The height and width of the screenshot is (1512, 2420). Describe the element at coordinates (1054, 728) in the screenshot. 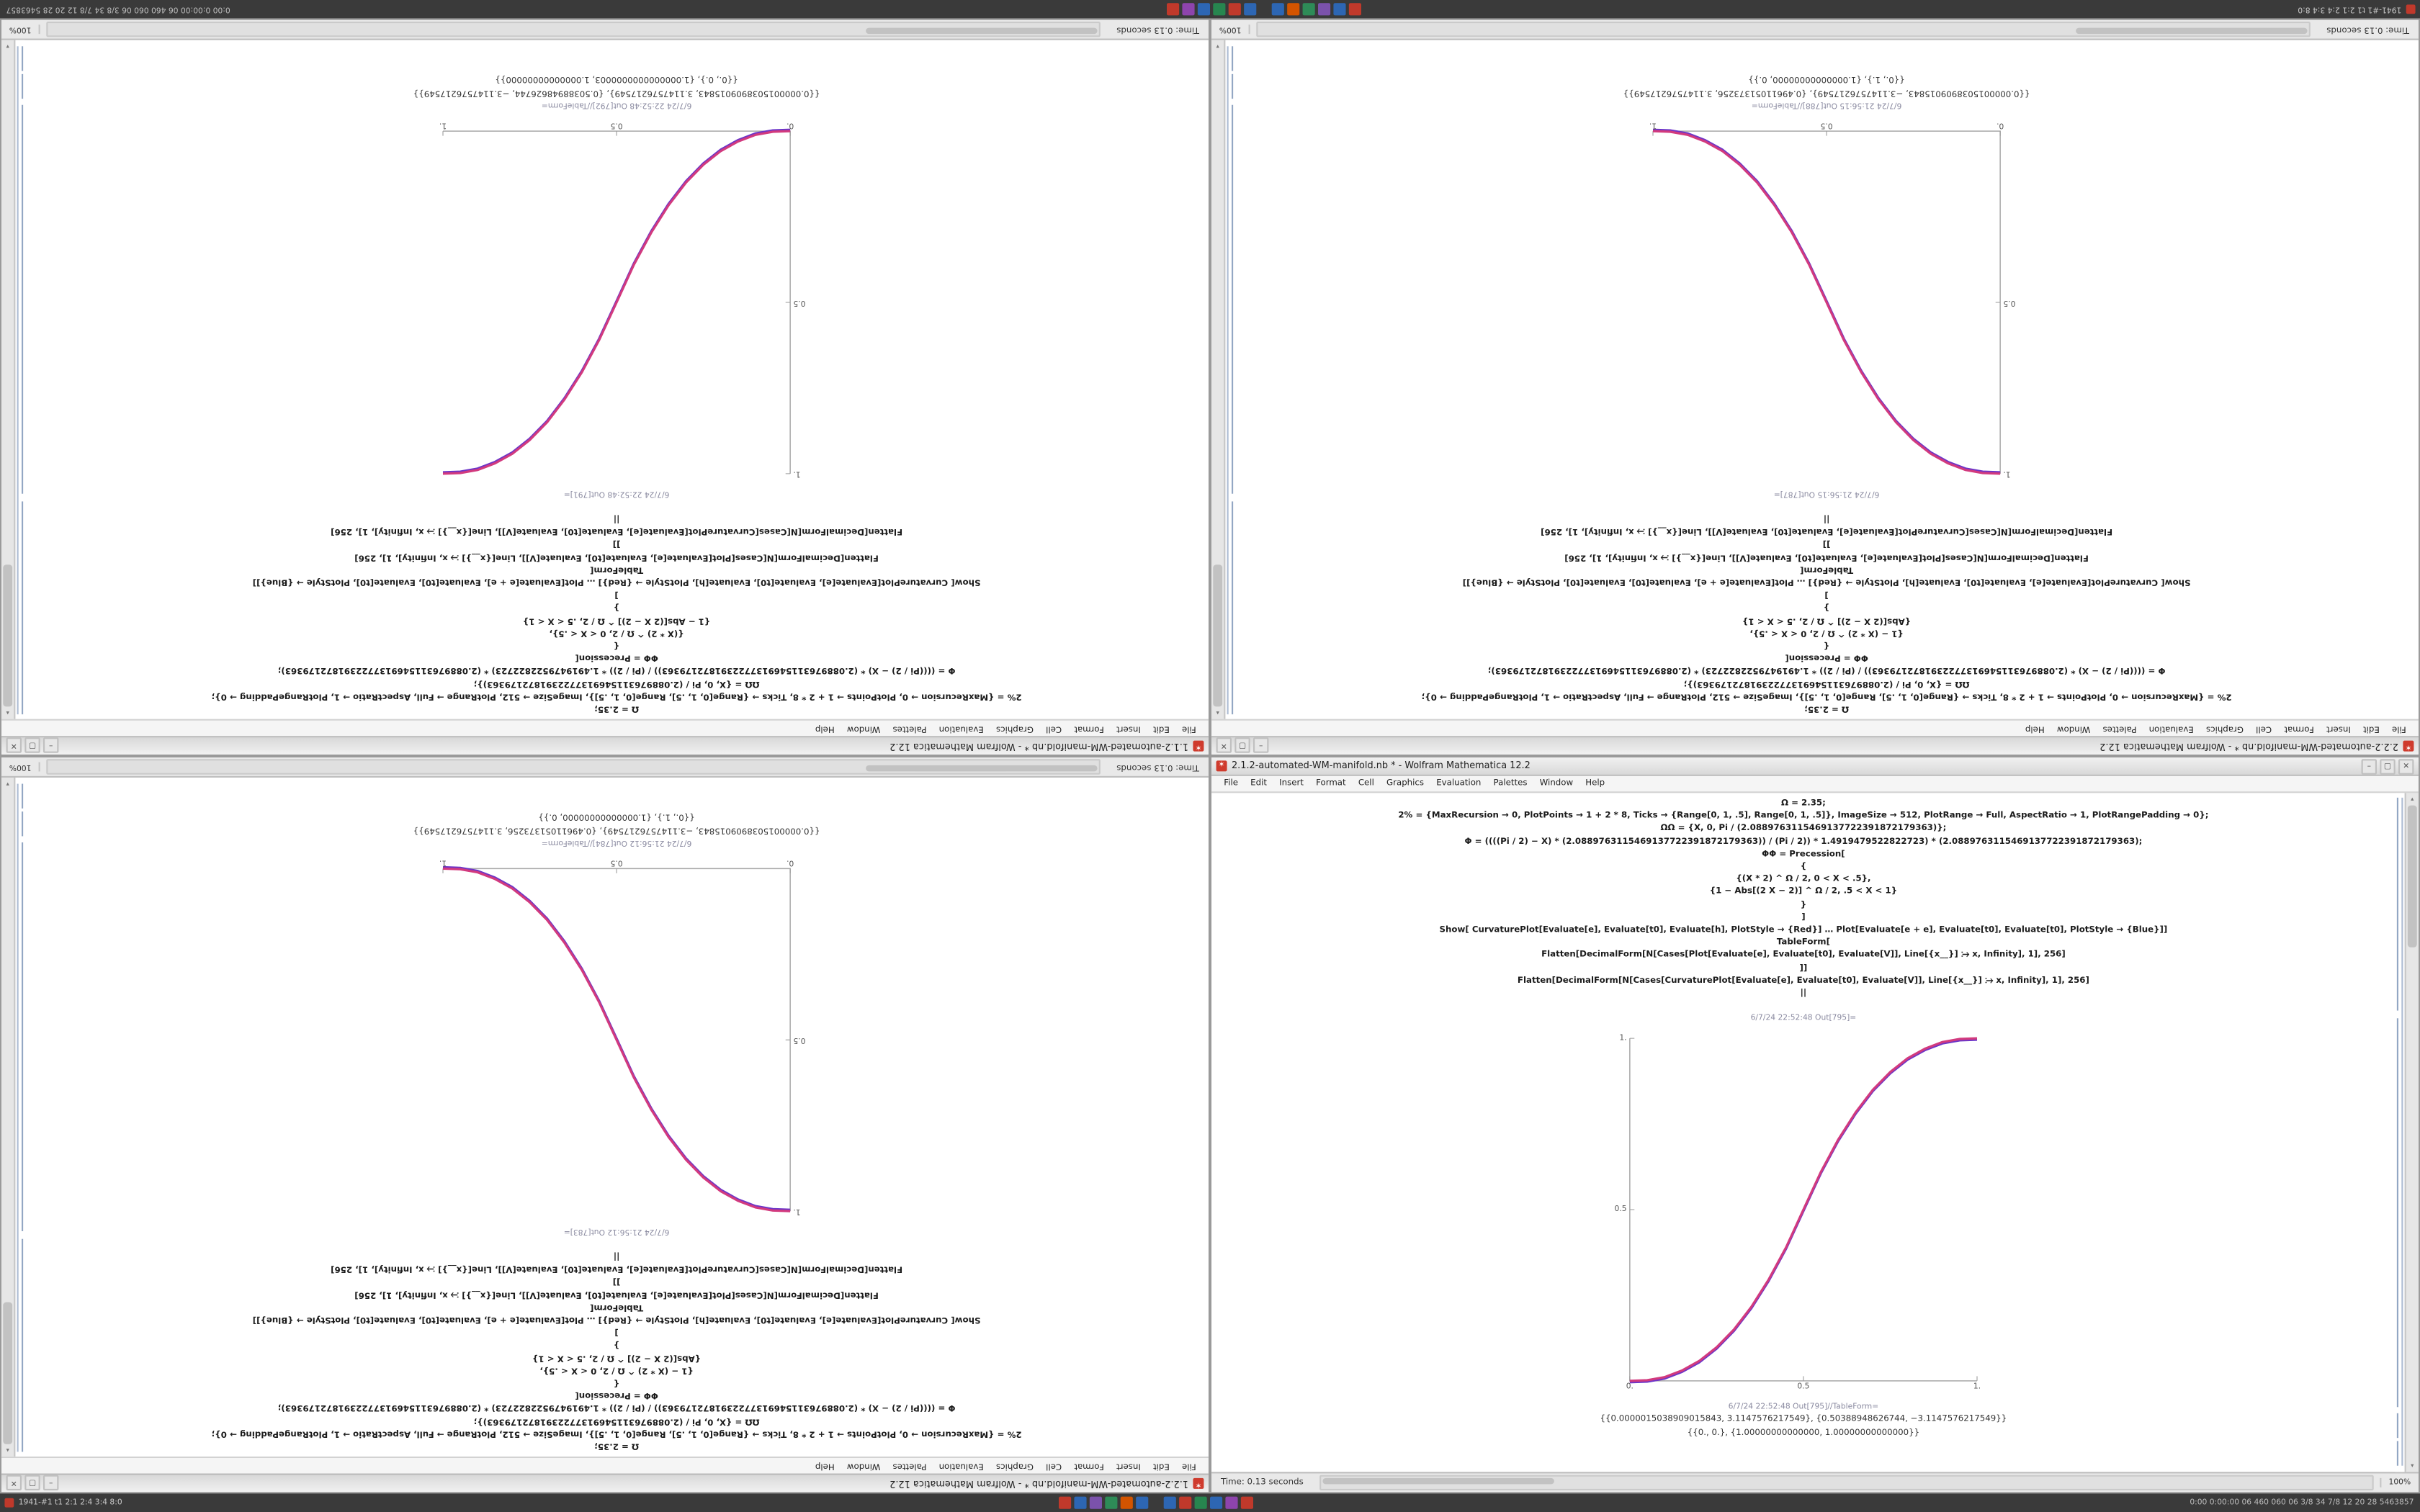

I see `menu-item-cell: Cell` at that location.